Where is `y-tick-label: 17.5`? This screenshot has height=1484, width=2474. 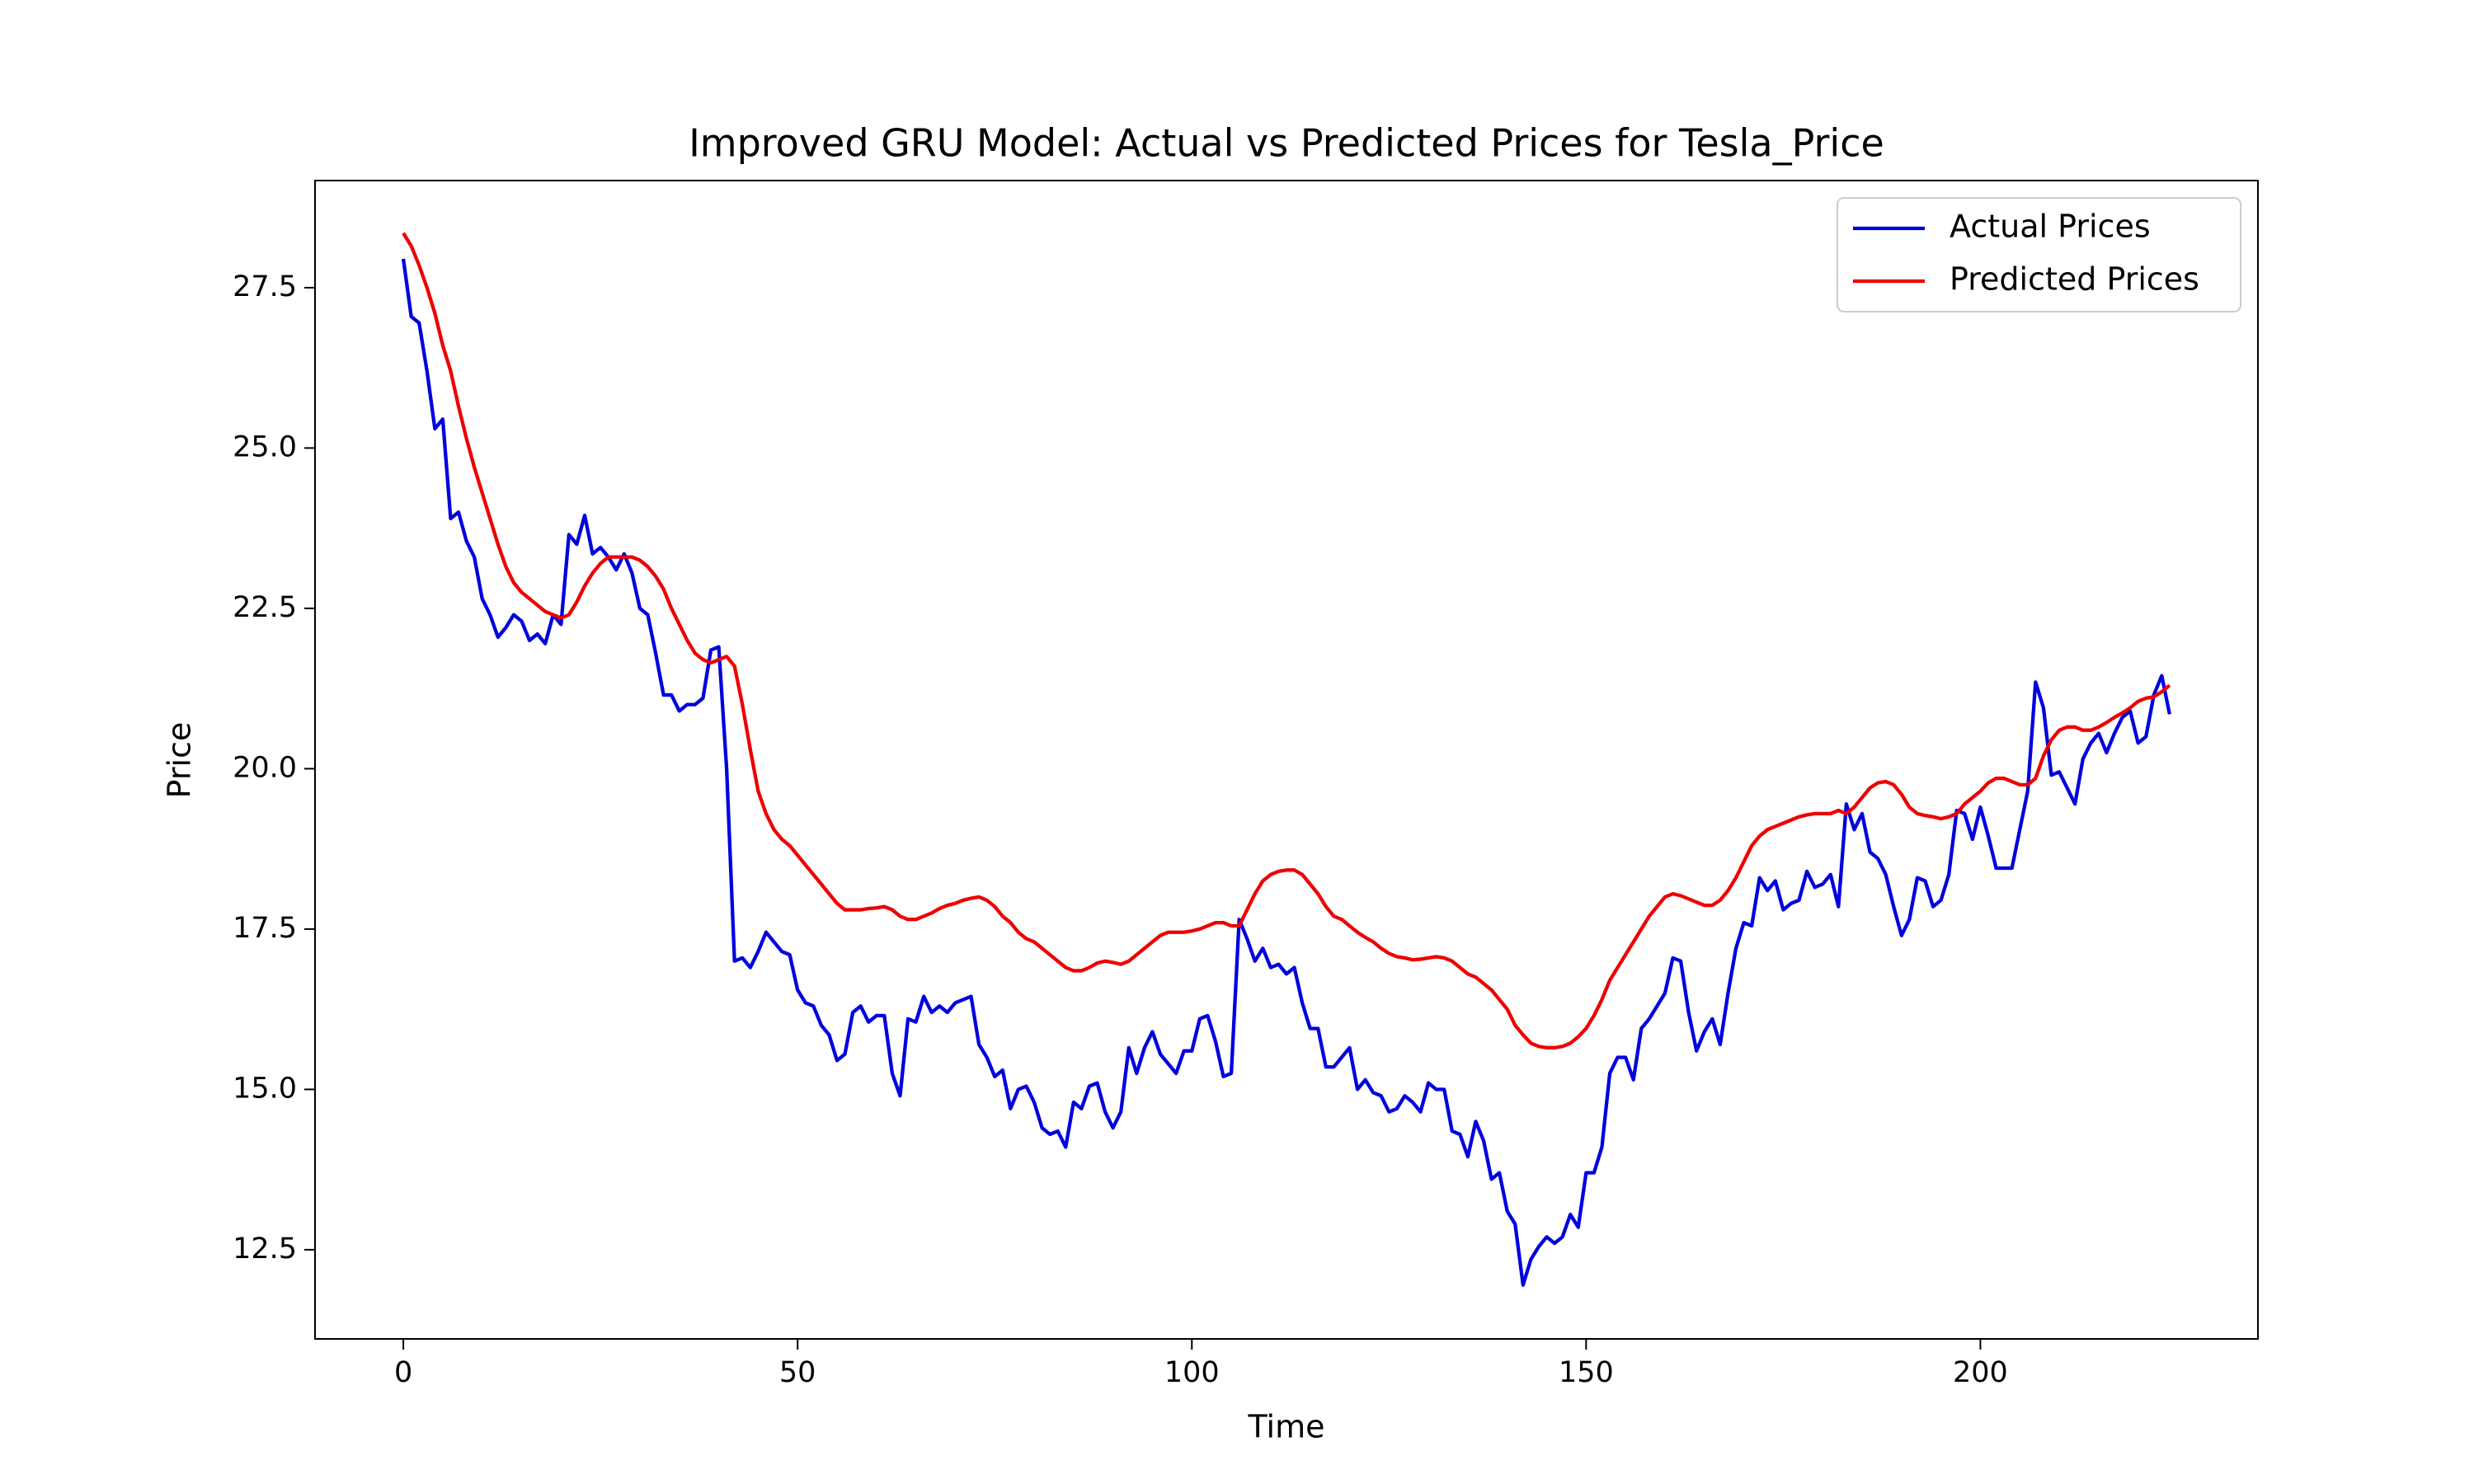
y-tick-label: 17.5 is located at coordinates (265, 928).